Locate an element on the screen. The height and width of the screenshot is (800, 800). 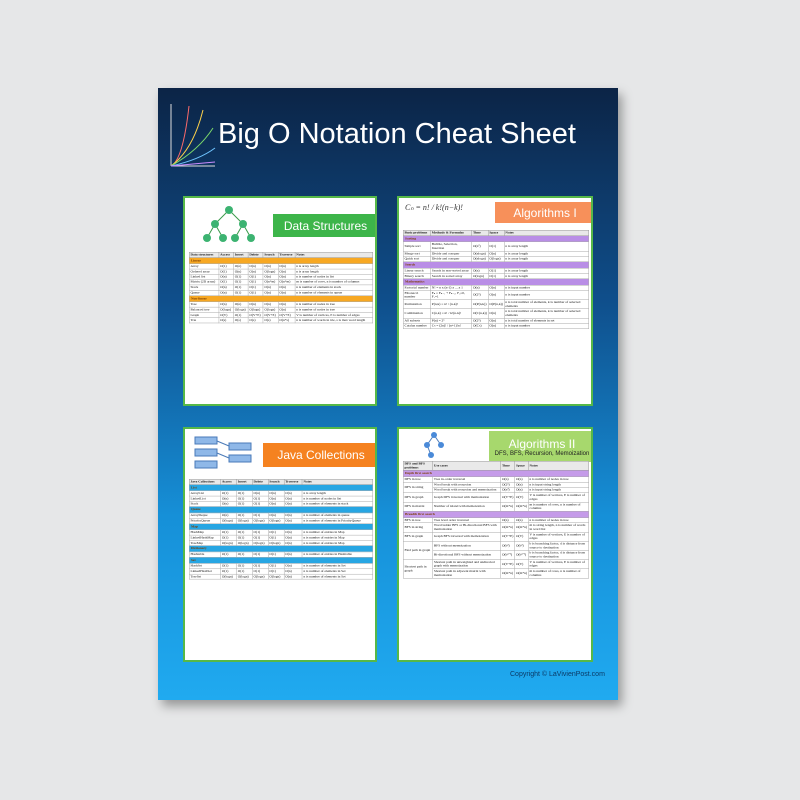
section-row: Set is located at coordinates (281, 560).